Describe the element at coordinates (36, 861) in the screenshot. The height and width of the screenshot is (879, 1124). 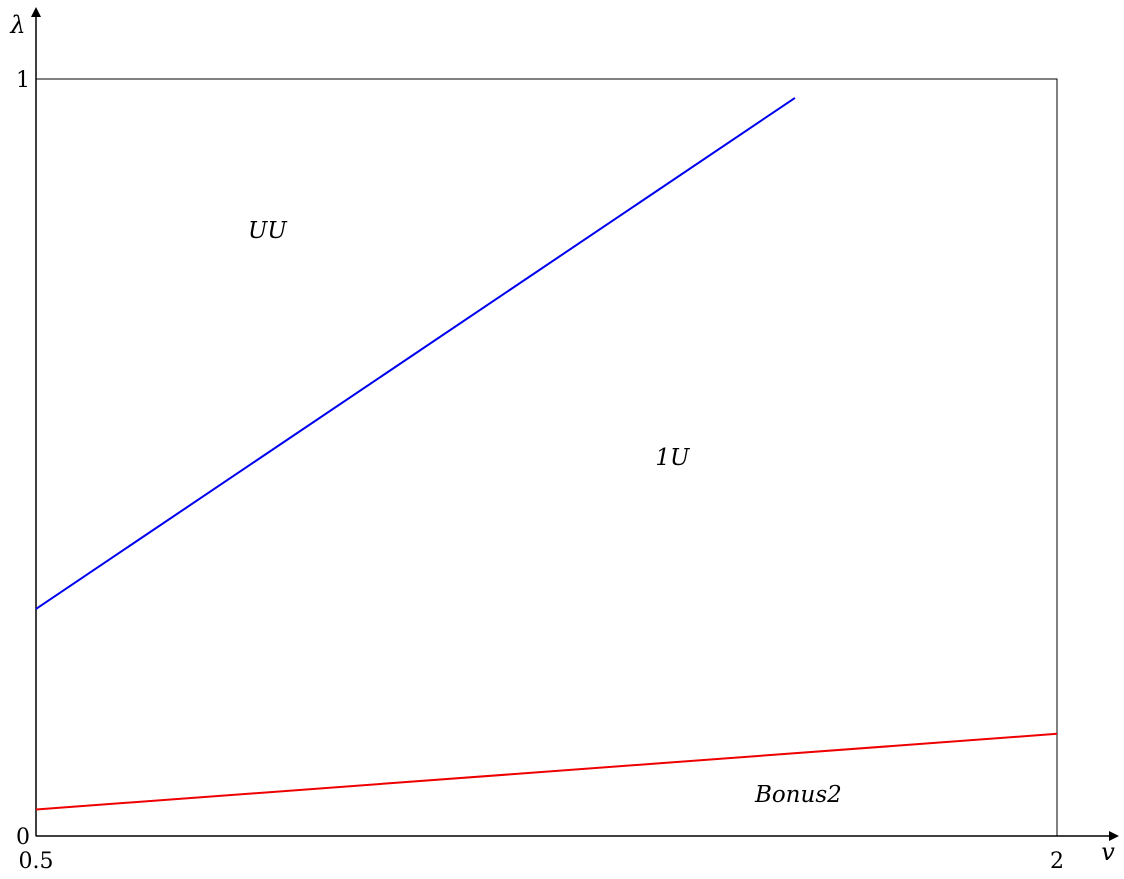
I see `x-tick-label: 0.5` at that location.